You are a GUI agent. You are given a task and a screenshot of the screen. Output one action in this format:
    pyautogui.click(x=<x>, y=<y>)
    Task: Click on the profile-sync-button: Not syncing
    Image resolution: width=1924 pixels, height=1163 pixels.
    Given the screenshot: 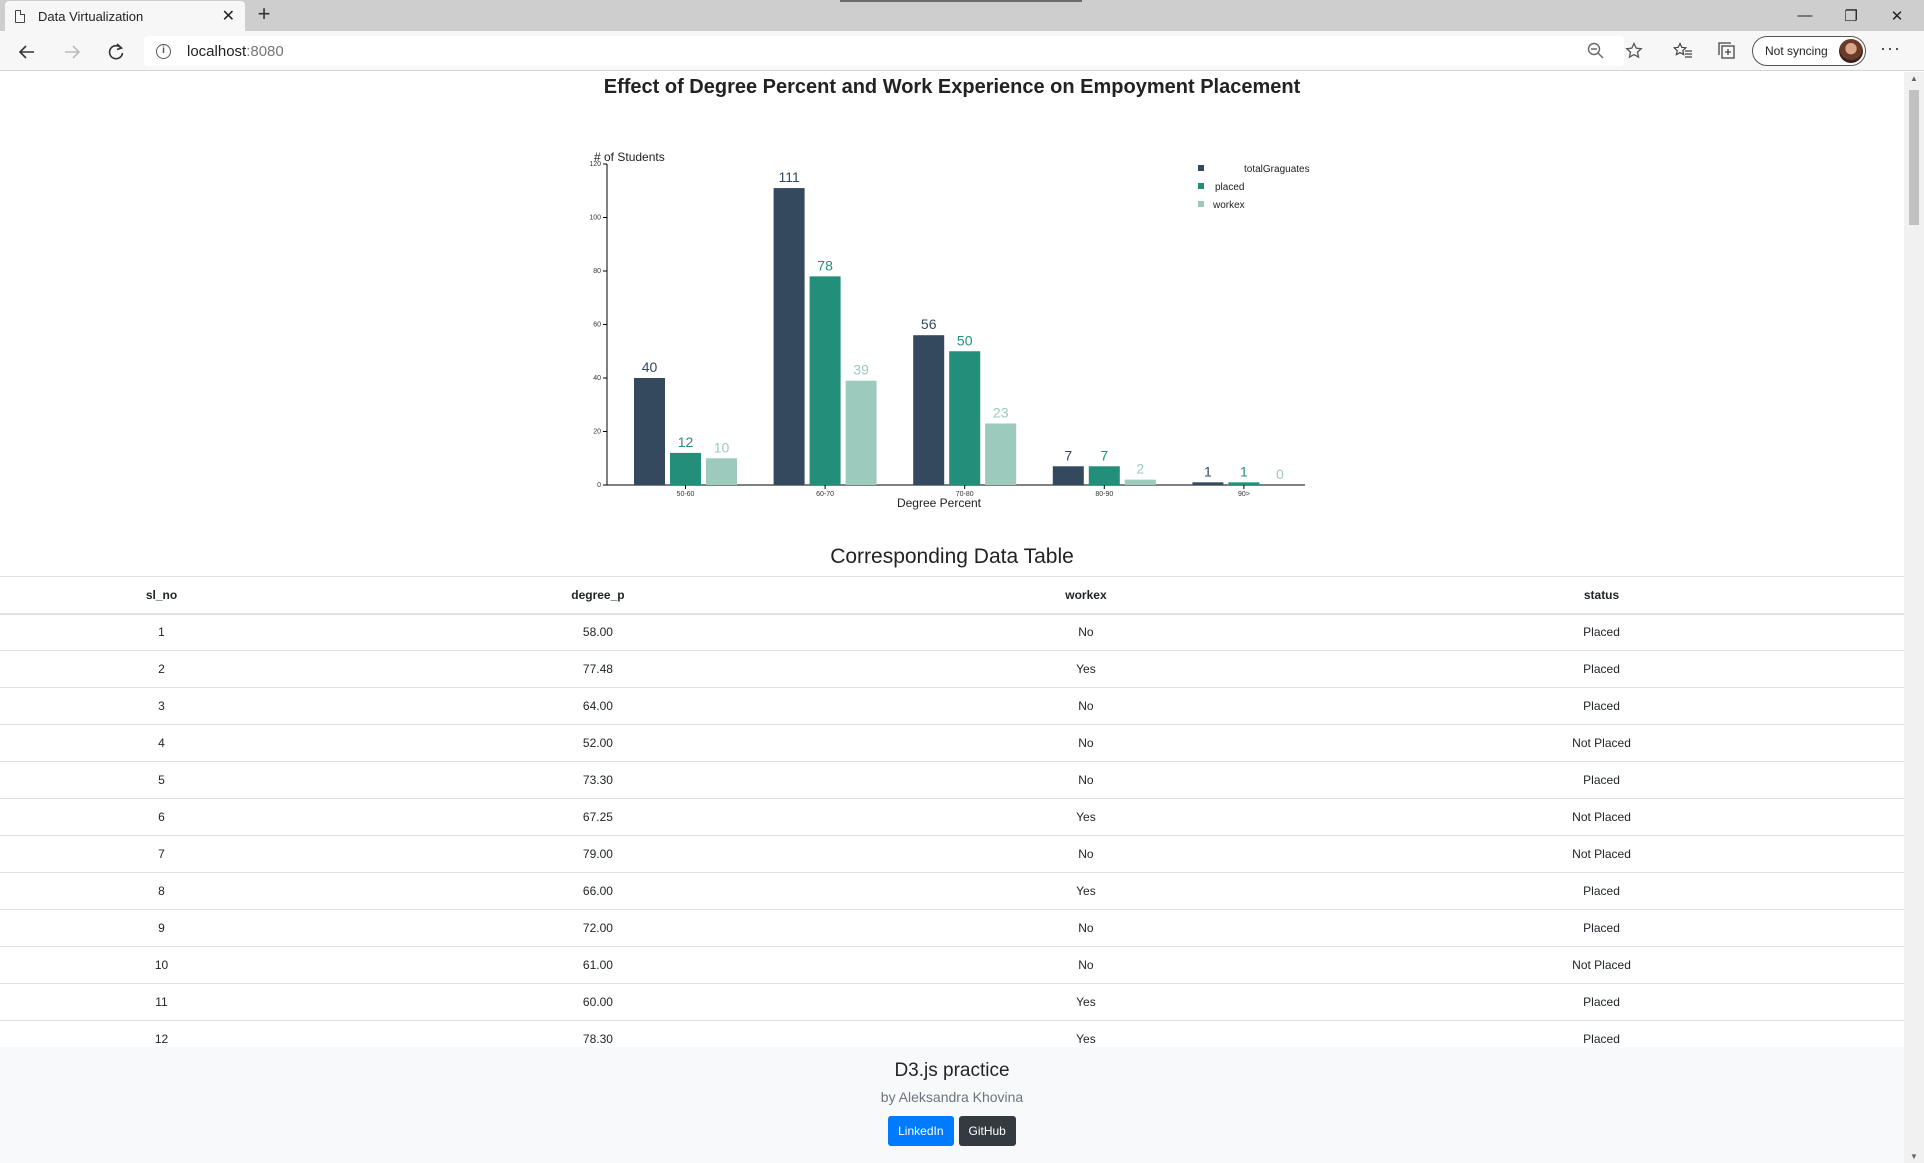 What is the action you would take?
    pyautogui.click(x=1809, y=51)
    